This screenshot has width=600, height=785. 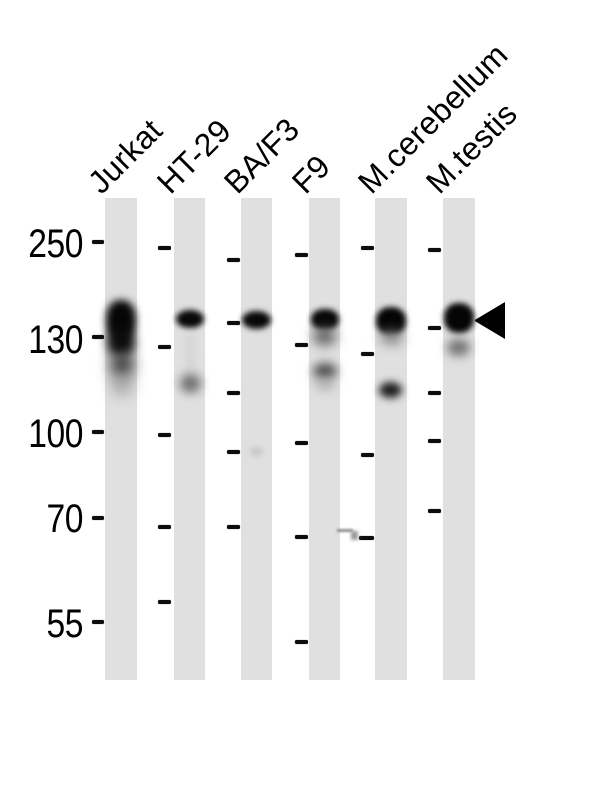 I want to click on lane-strip-ba-f3, so click(x=256, y=439).